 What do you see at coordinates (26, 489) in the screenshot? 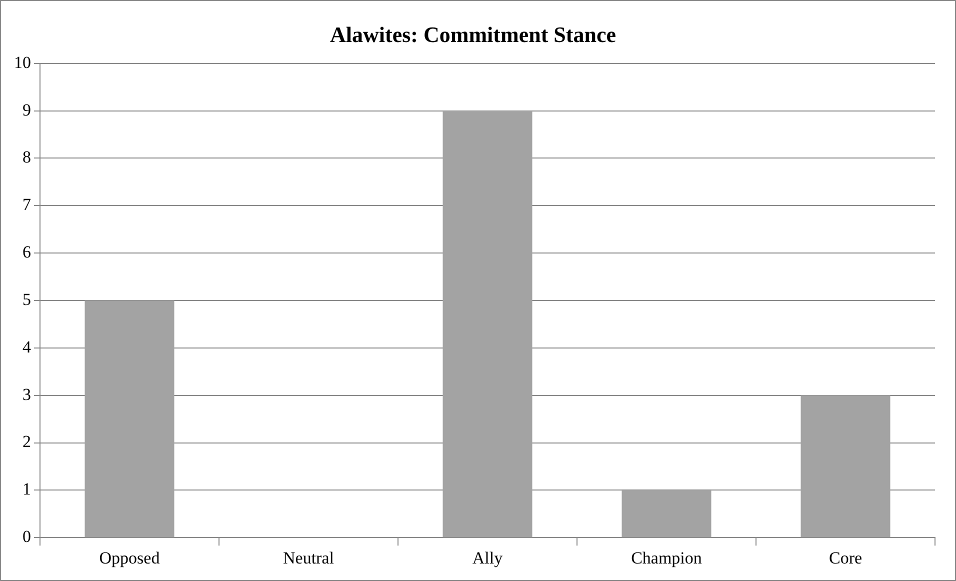
I see `y-tick-label: 1` at bounding box center [26, 489].